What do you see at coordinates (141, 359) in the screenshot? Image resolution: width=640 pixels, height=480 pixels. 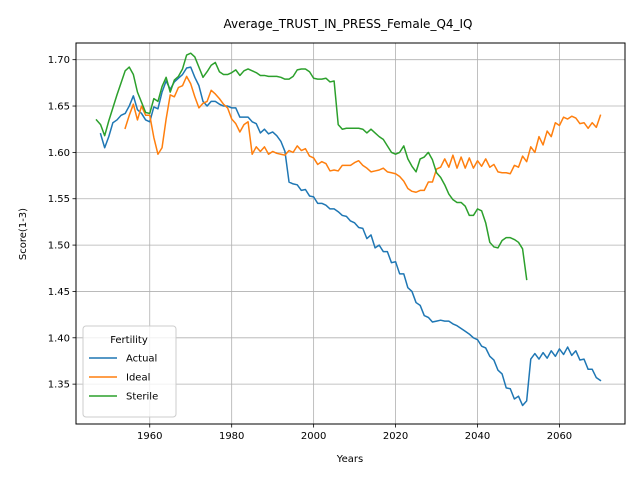 I see `legend-label-actual: Actual` at bounding box center [141, 359].